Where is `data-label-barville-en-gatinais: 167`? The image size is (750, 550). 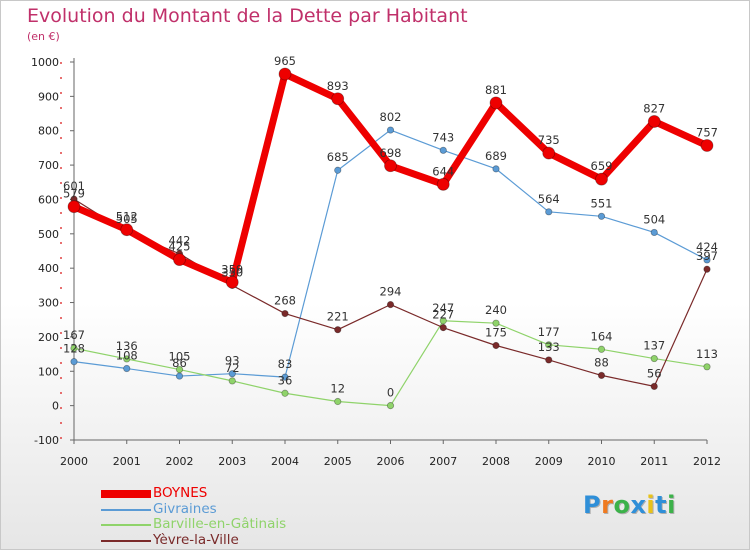
data-label-barville-en-gatinais: 167 is located at coordinates (74, 335).